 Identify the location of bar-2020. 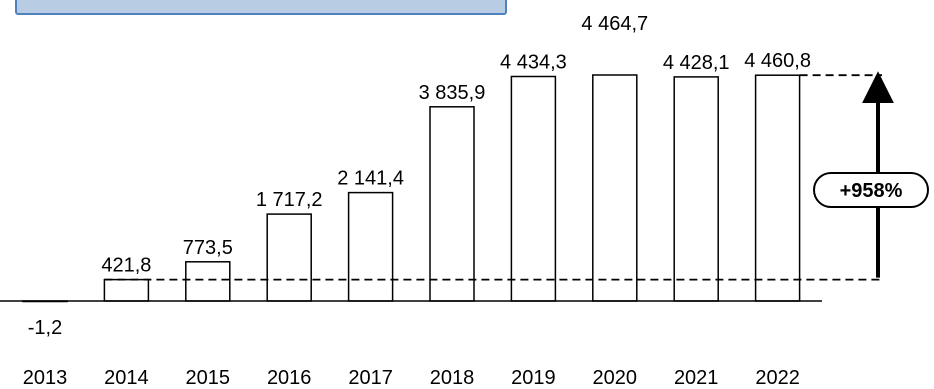
(615, 188).